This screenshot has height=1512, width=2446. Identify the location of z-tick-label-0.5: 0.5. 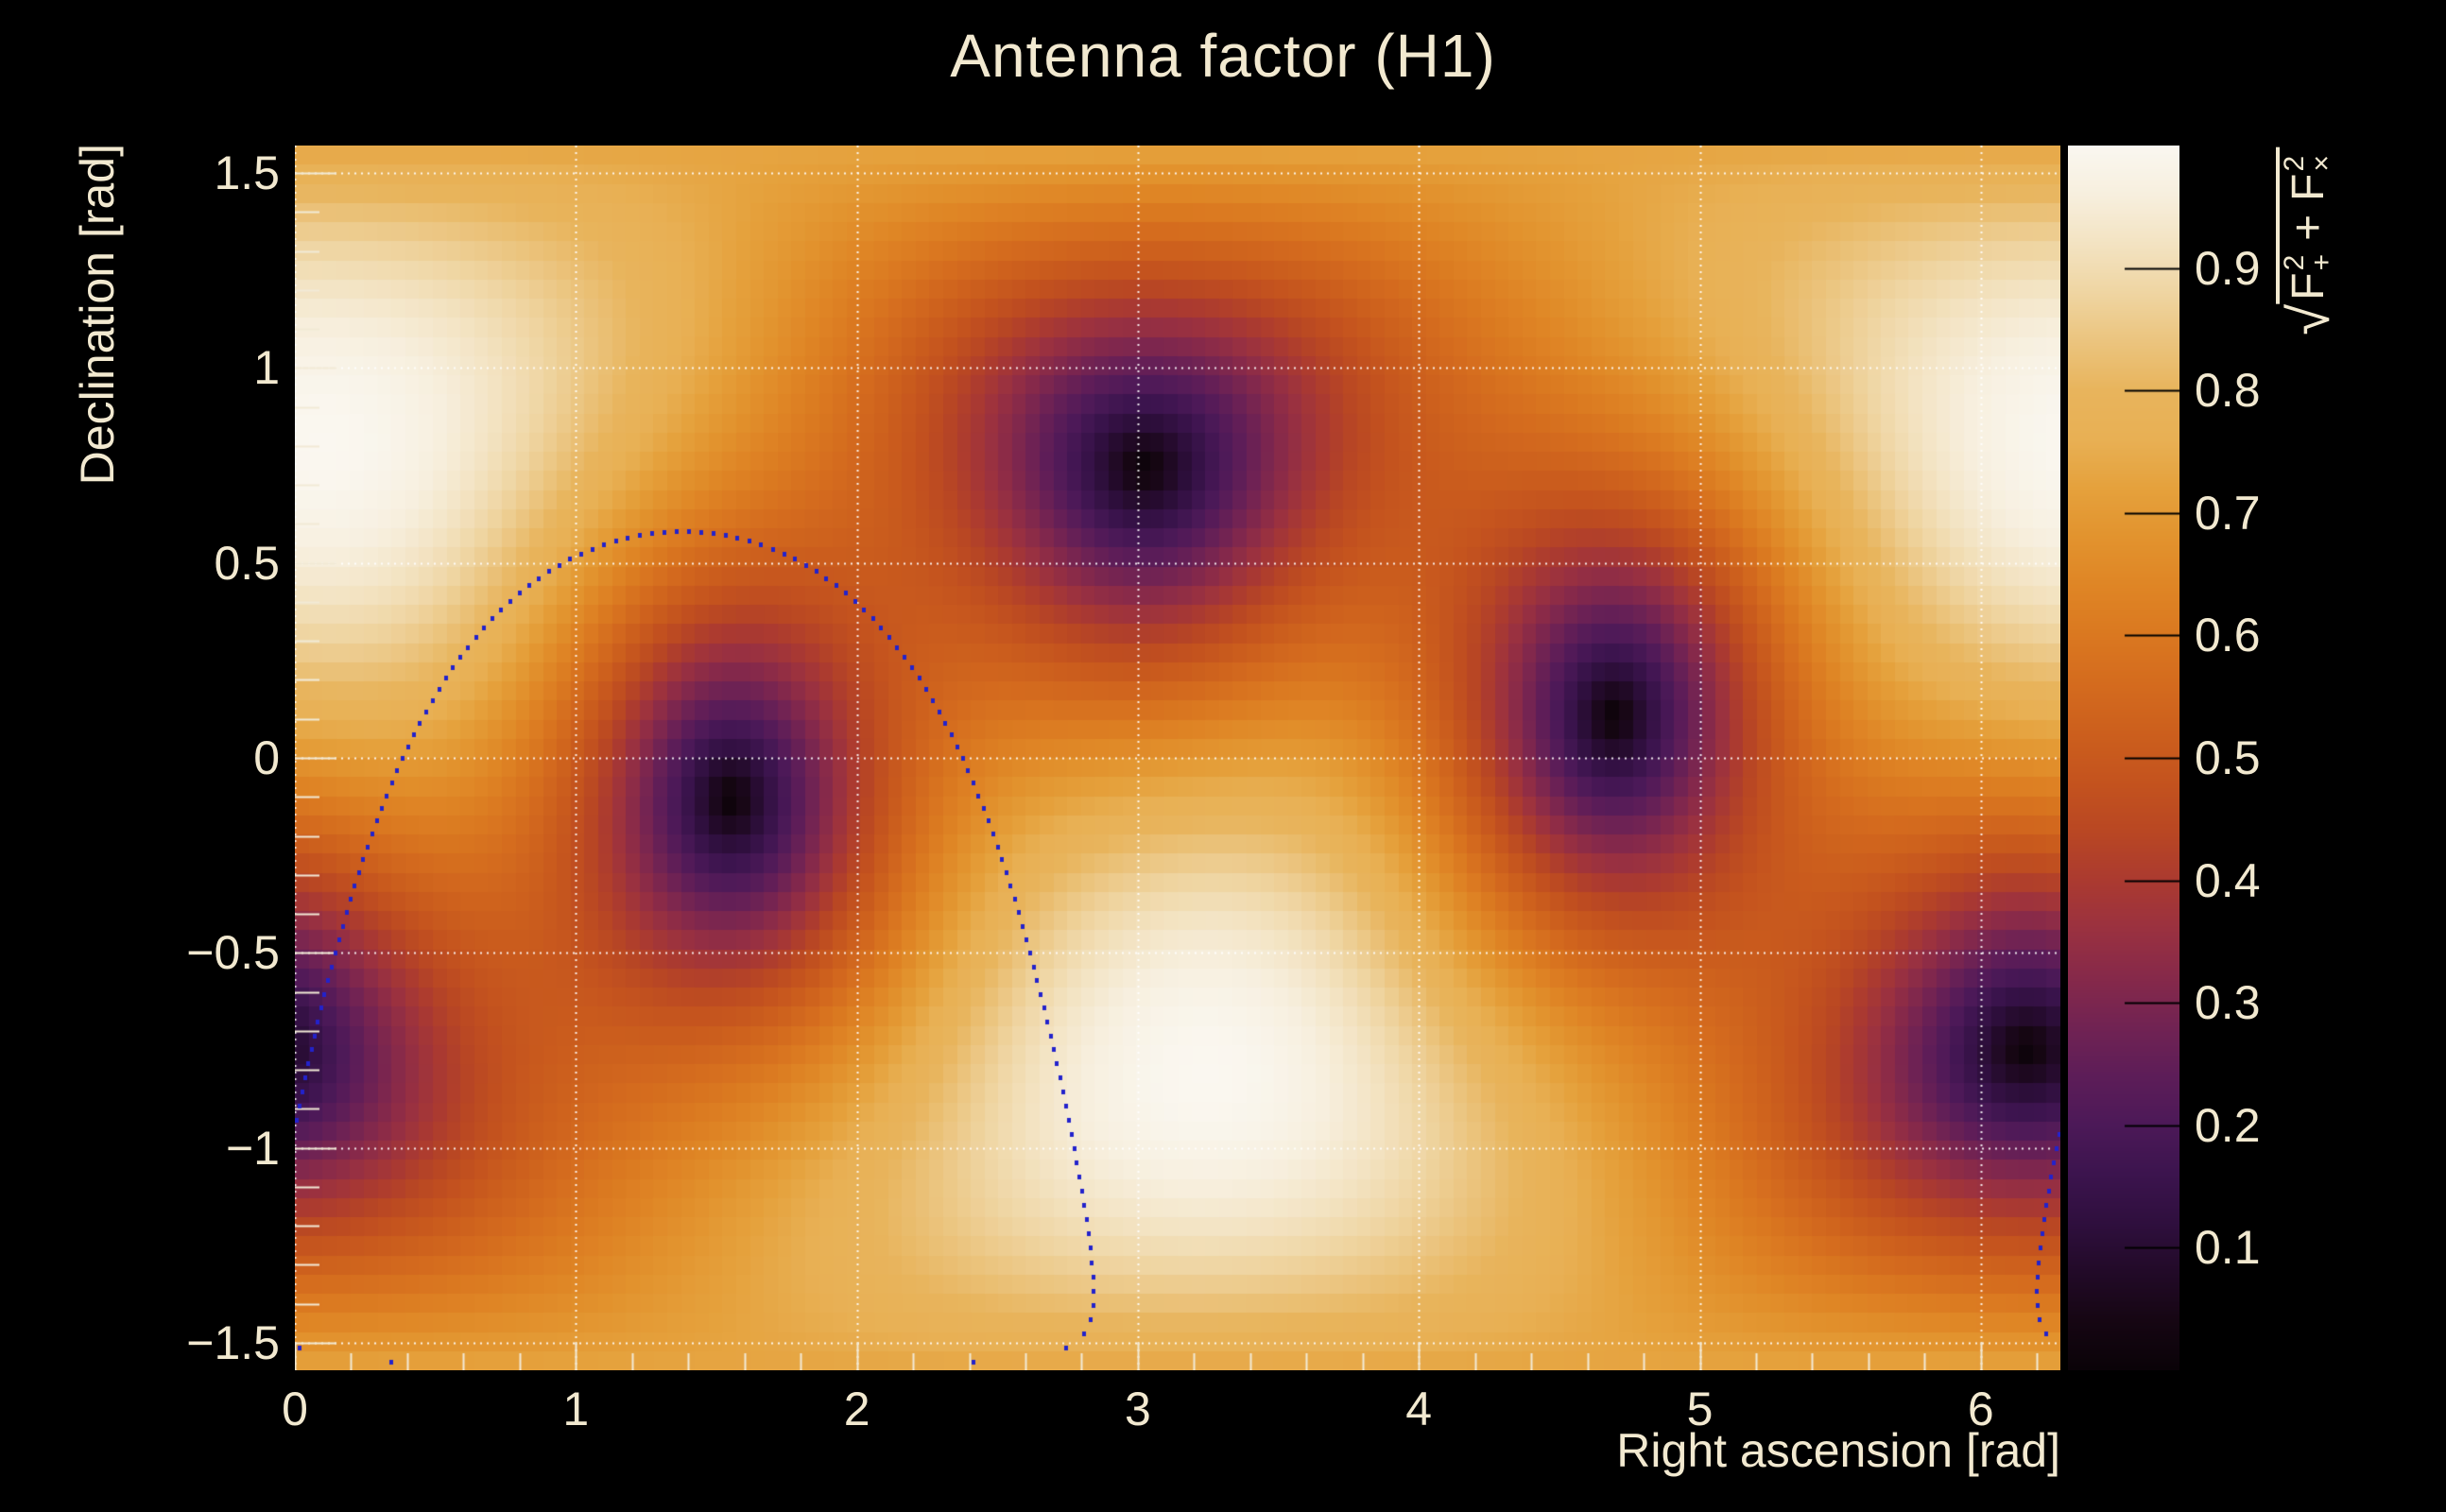
(2228, 757).